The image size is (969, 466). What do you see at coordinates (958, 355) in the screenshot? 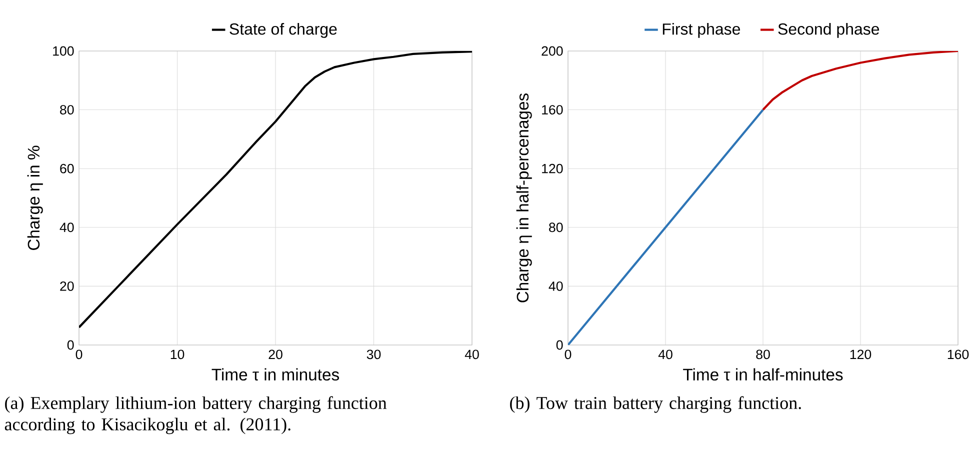
I see `x-tick-label: 160` at bounding box center [958, 355].